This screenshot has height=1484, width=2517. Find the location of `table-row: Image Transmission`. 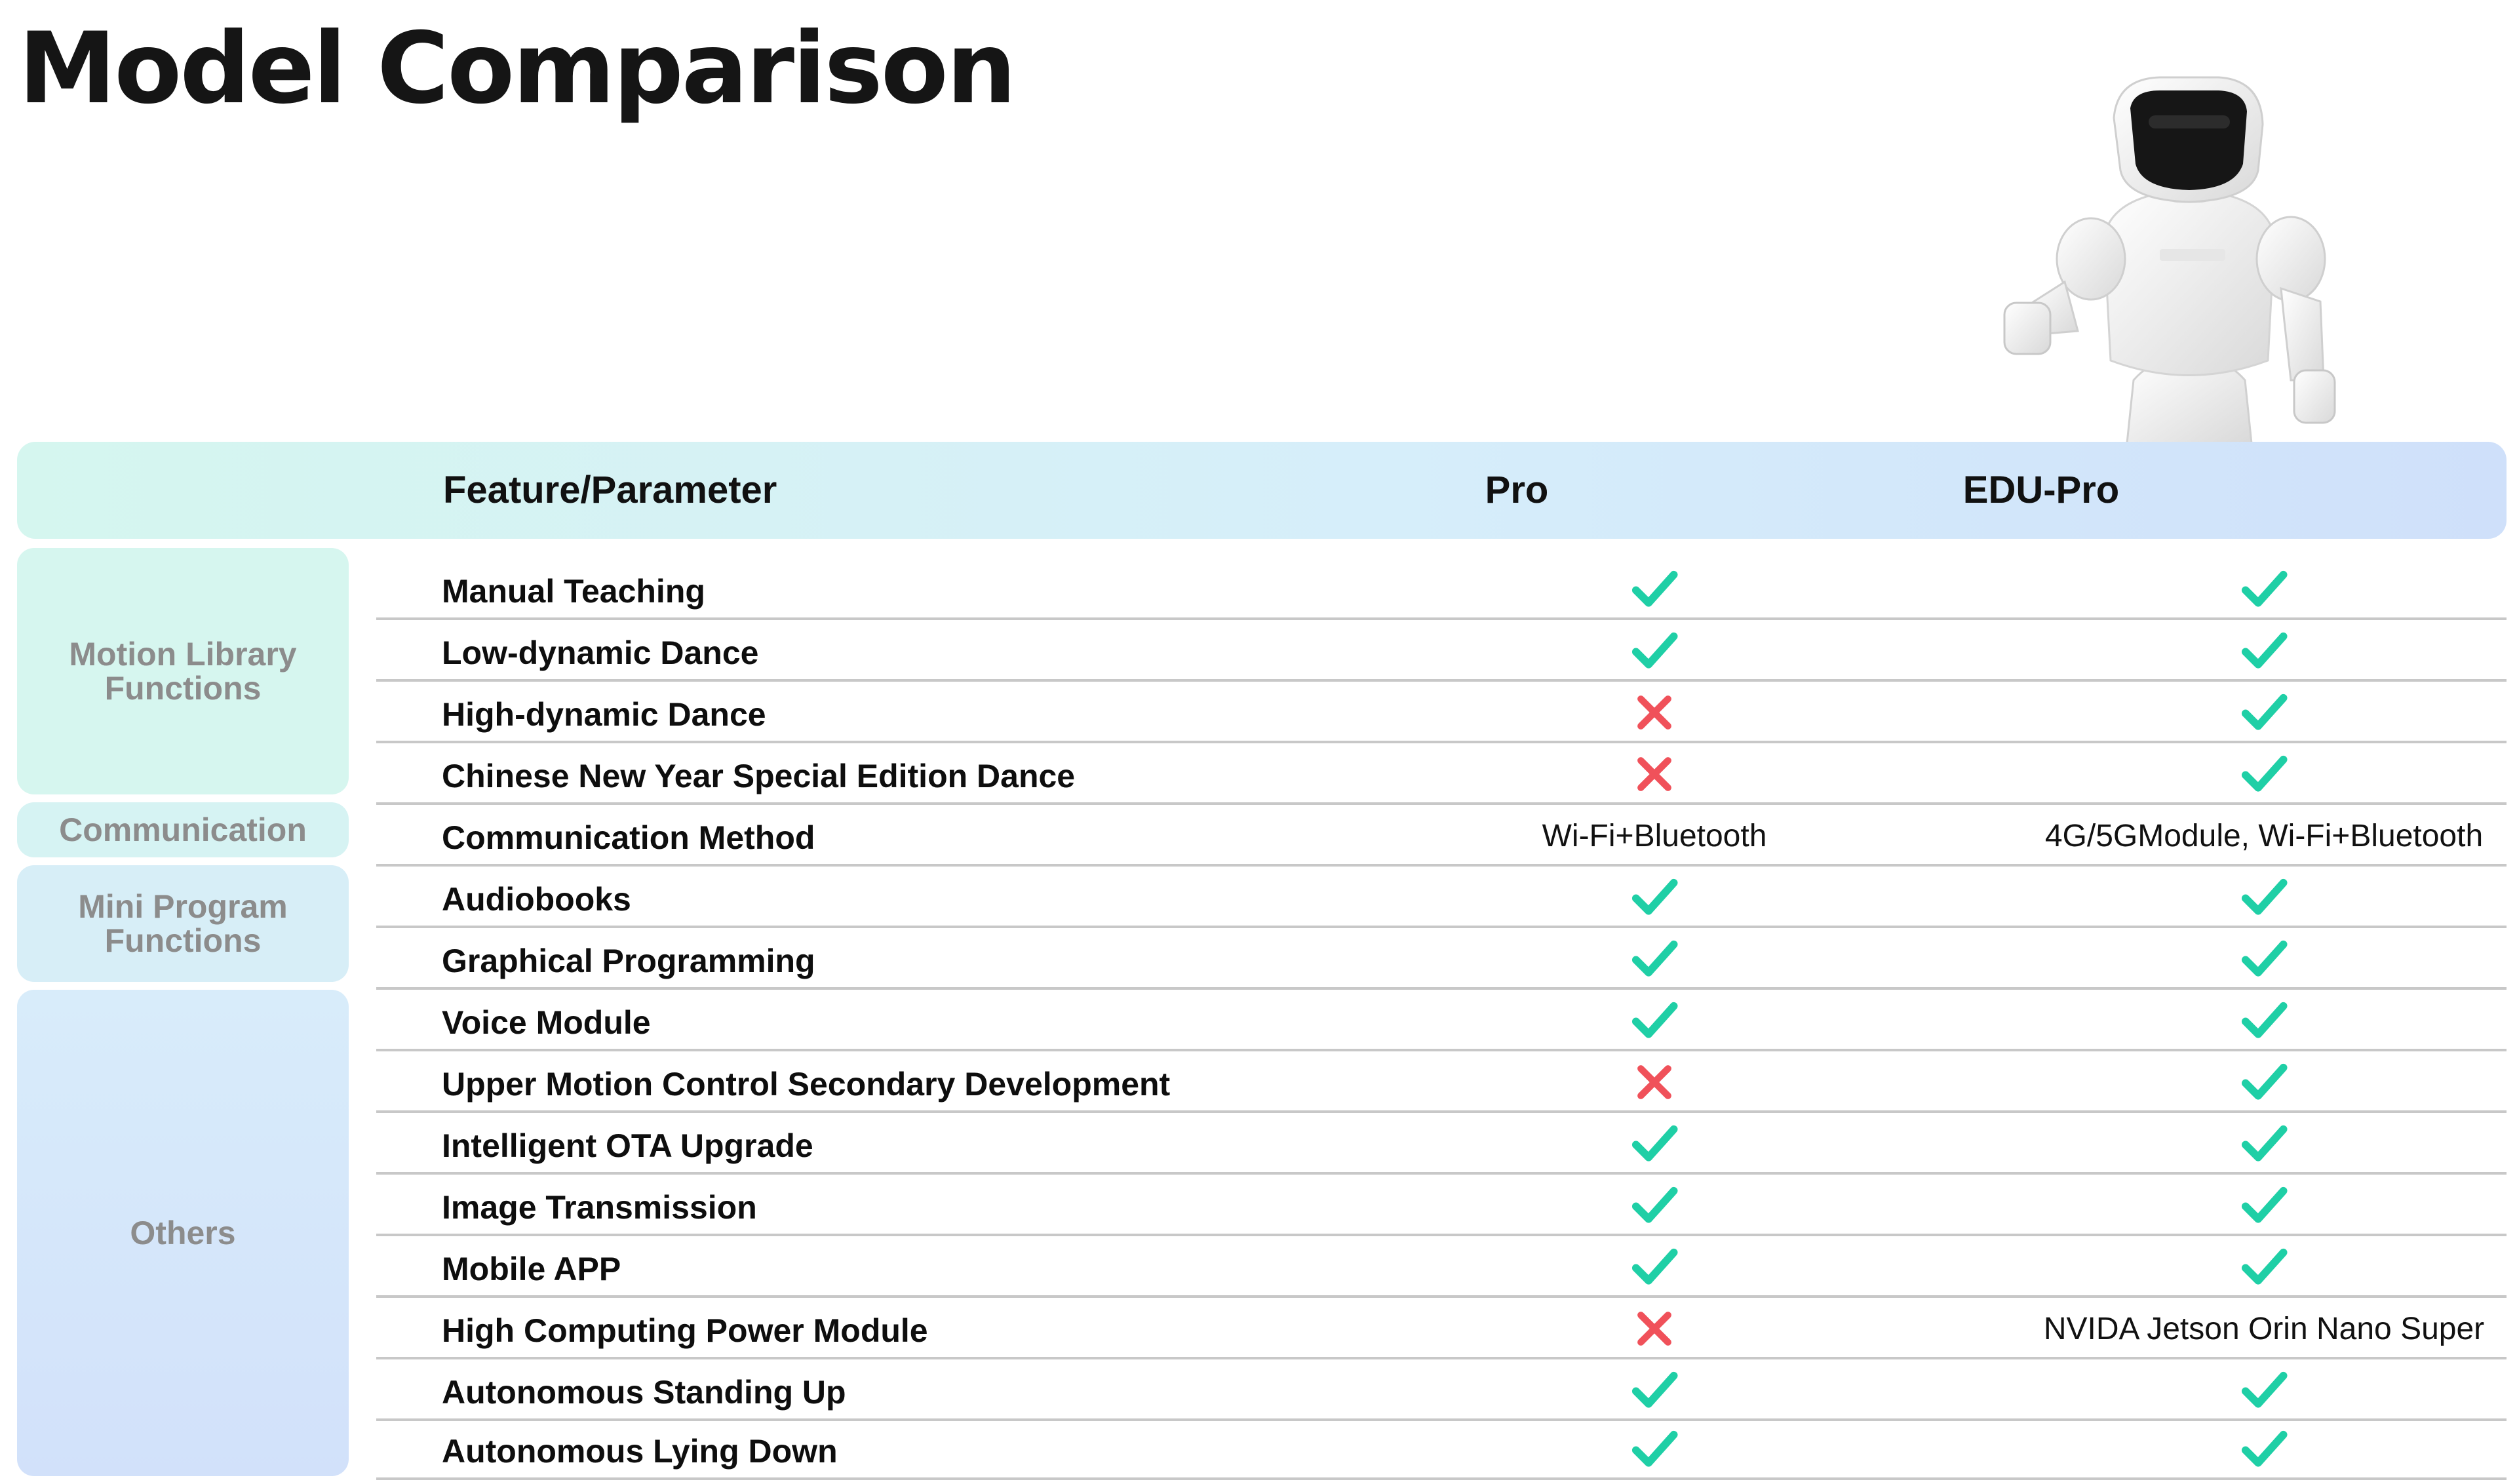

table-row: Image Transmission is located at coordinates (1441, 1205).